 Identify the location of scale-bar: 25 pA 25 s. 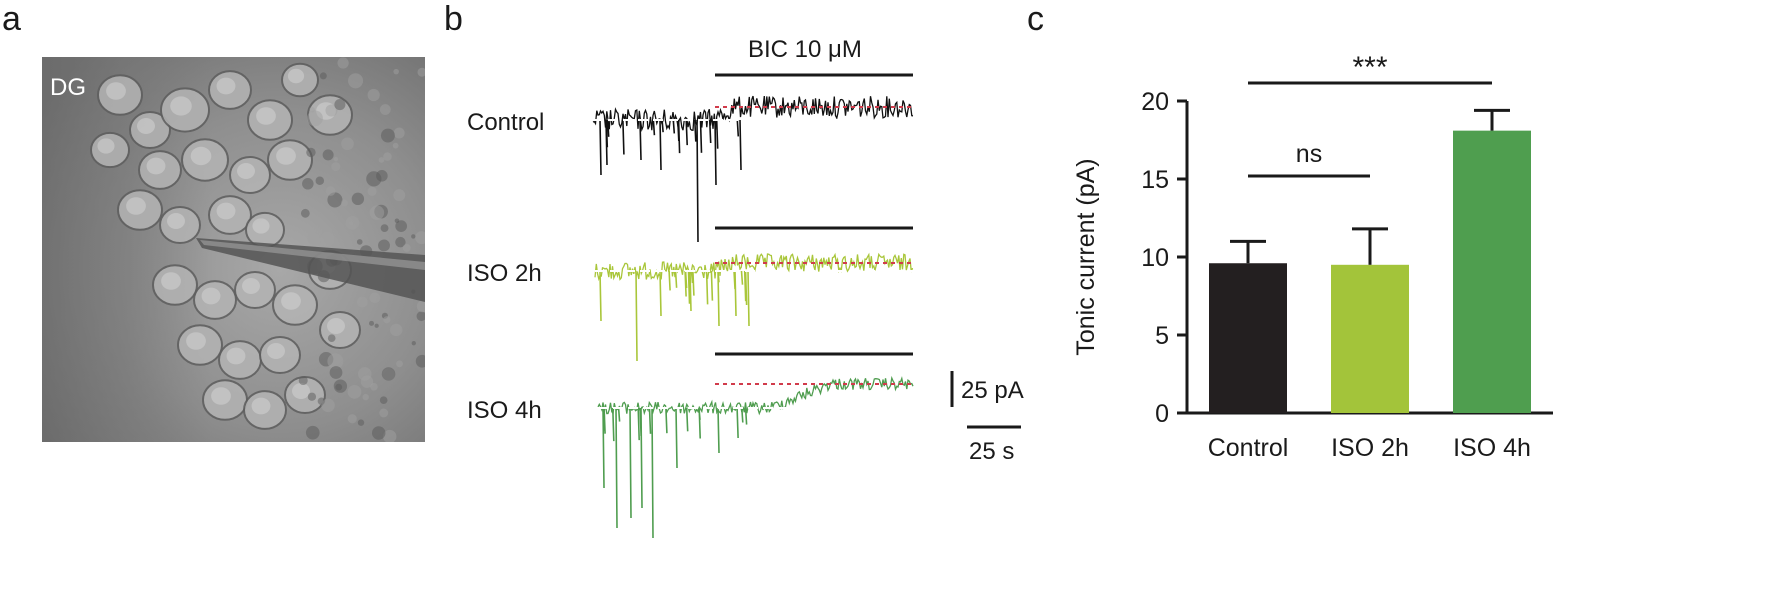
(987, 418).